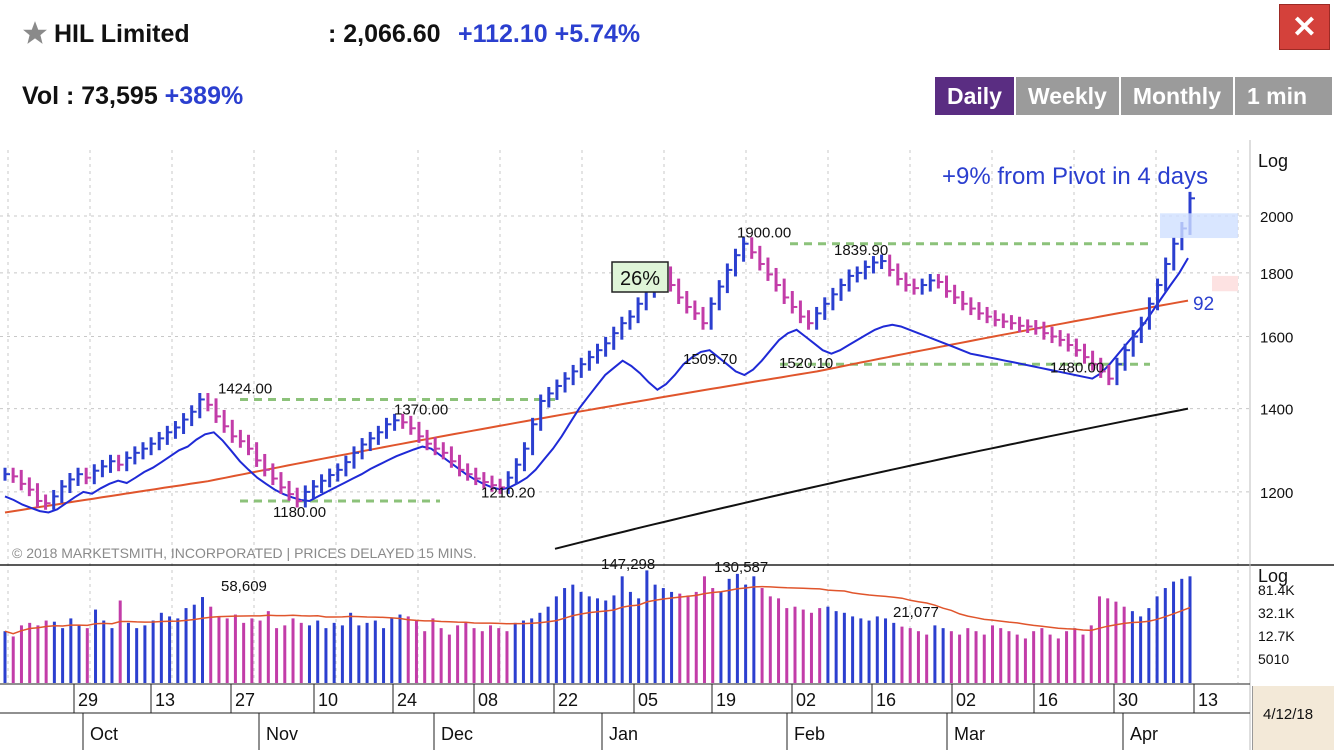  I want to click on stock-name: HIL Limited, so click(122, 34).